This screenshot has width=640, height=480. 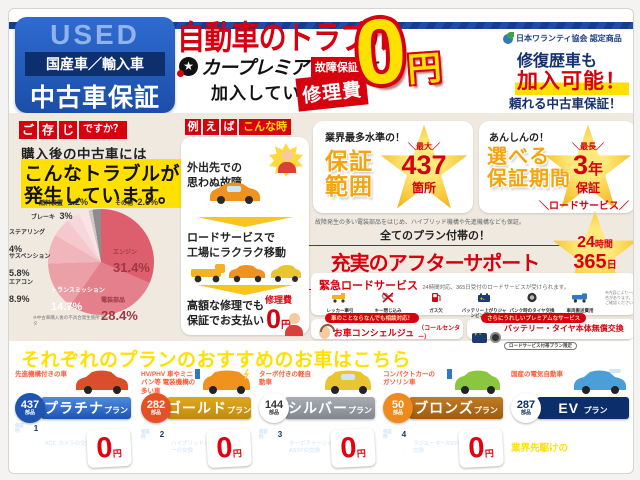 What do you see at coordinates (86, 408) in the screenshot?
I see `plan-name-bar: プラチナプラン` at bounding box center [86, 408].